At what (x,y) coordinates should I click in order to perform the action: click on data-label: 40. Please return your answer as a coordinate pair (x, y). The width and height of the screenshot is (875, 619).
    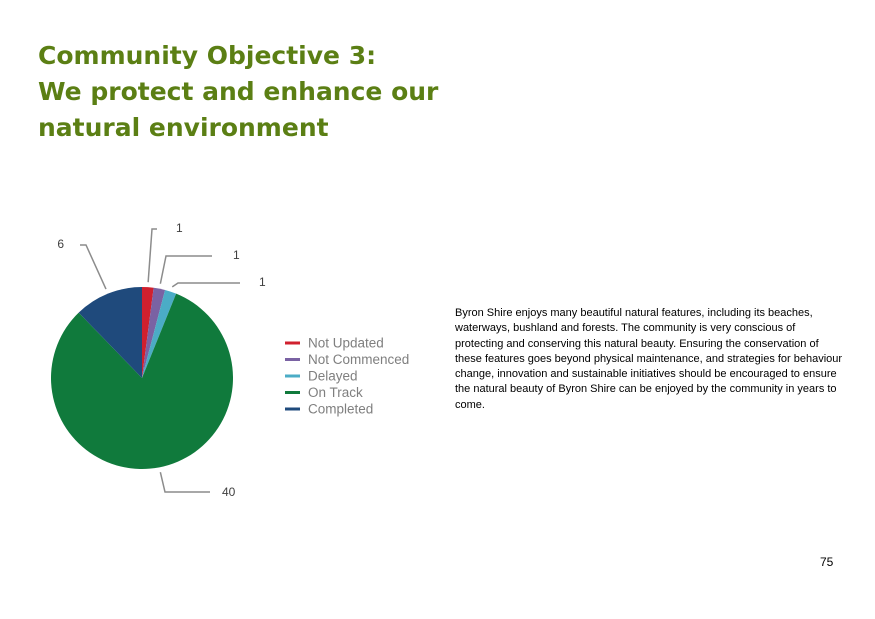
    Looking at the image, I should click on (229, 492).